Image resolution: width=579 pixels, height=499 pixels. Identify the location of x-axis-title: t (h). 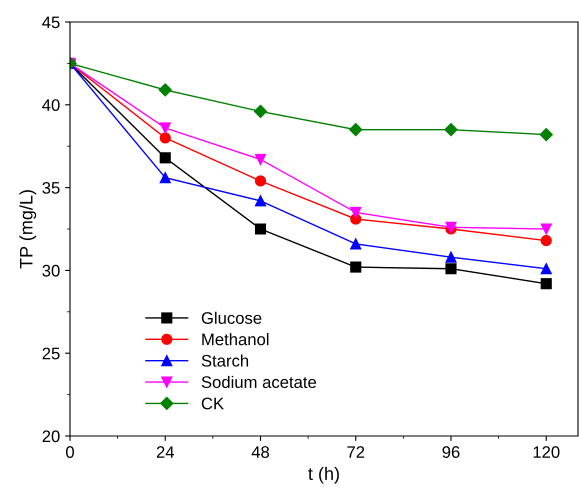
(323, 475).